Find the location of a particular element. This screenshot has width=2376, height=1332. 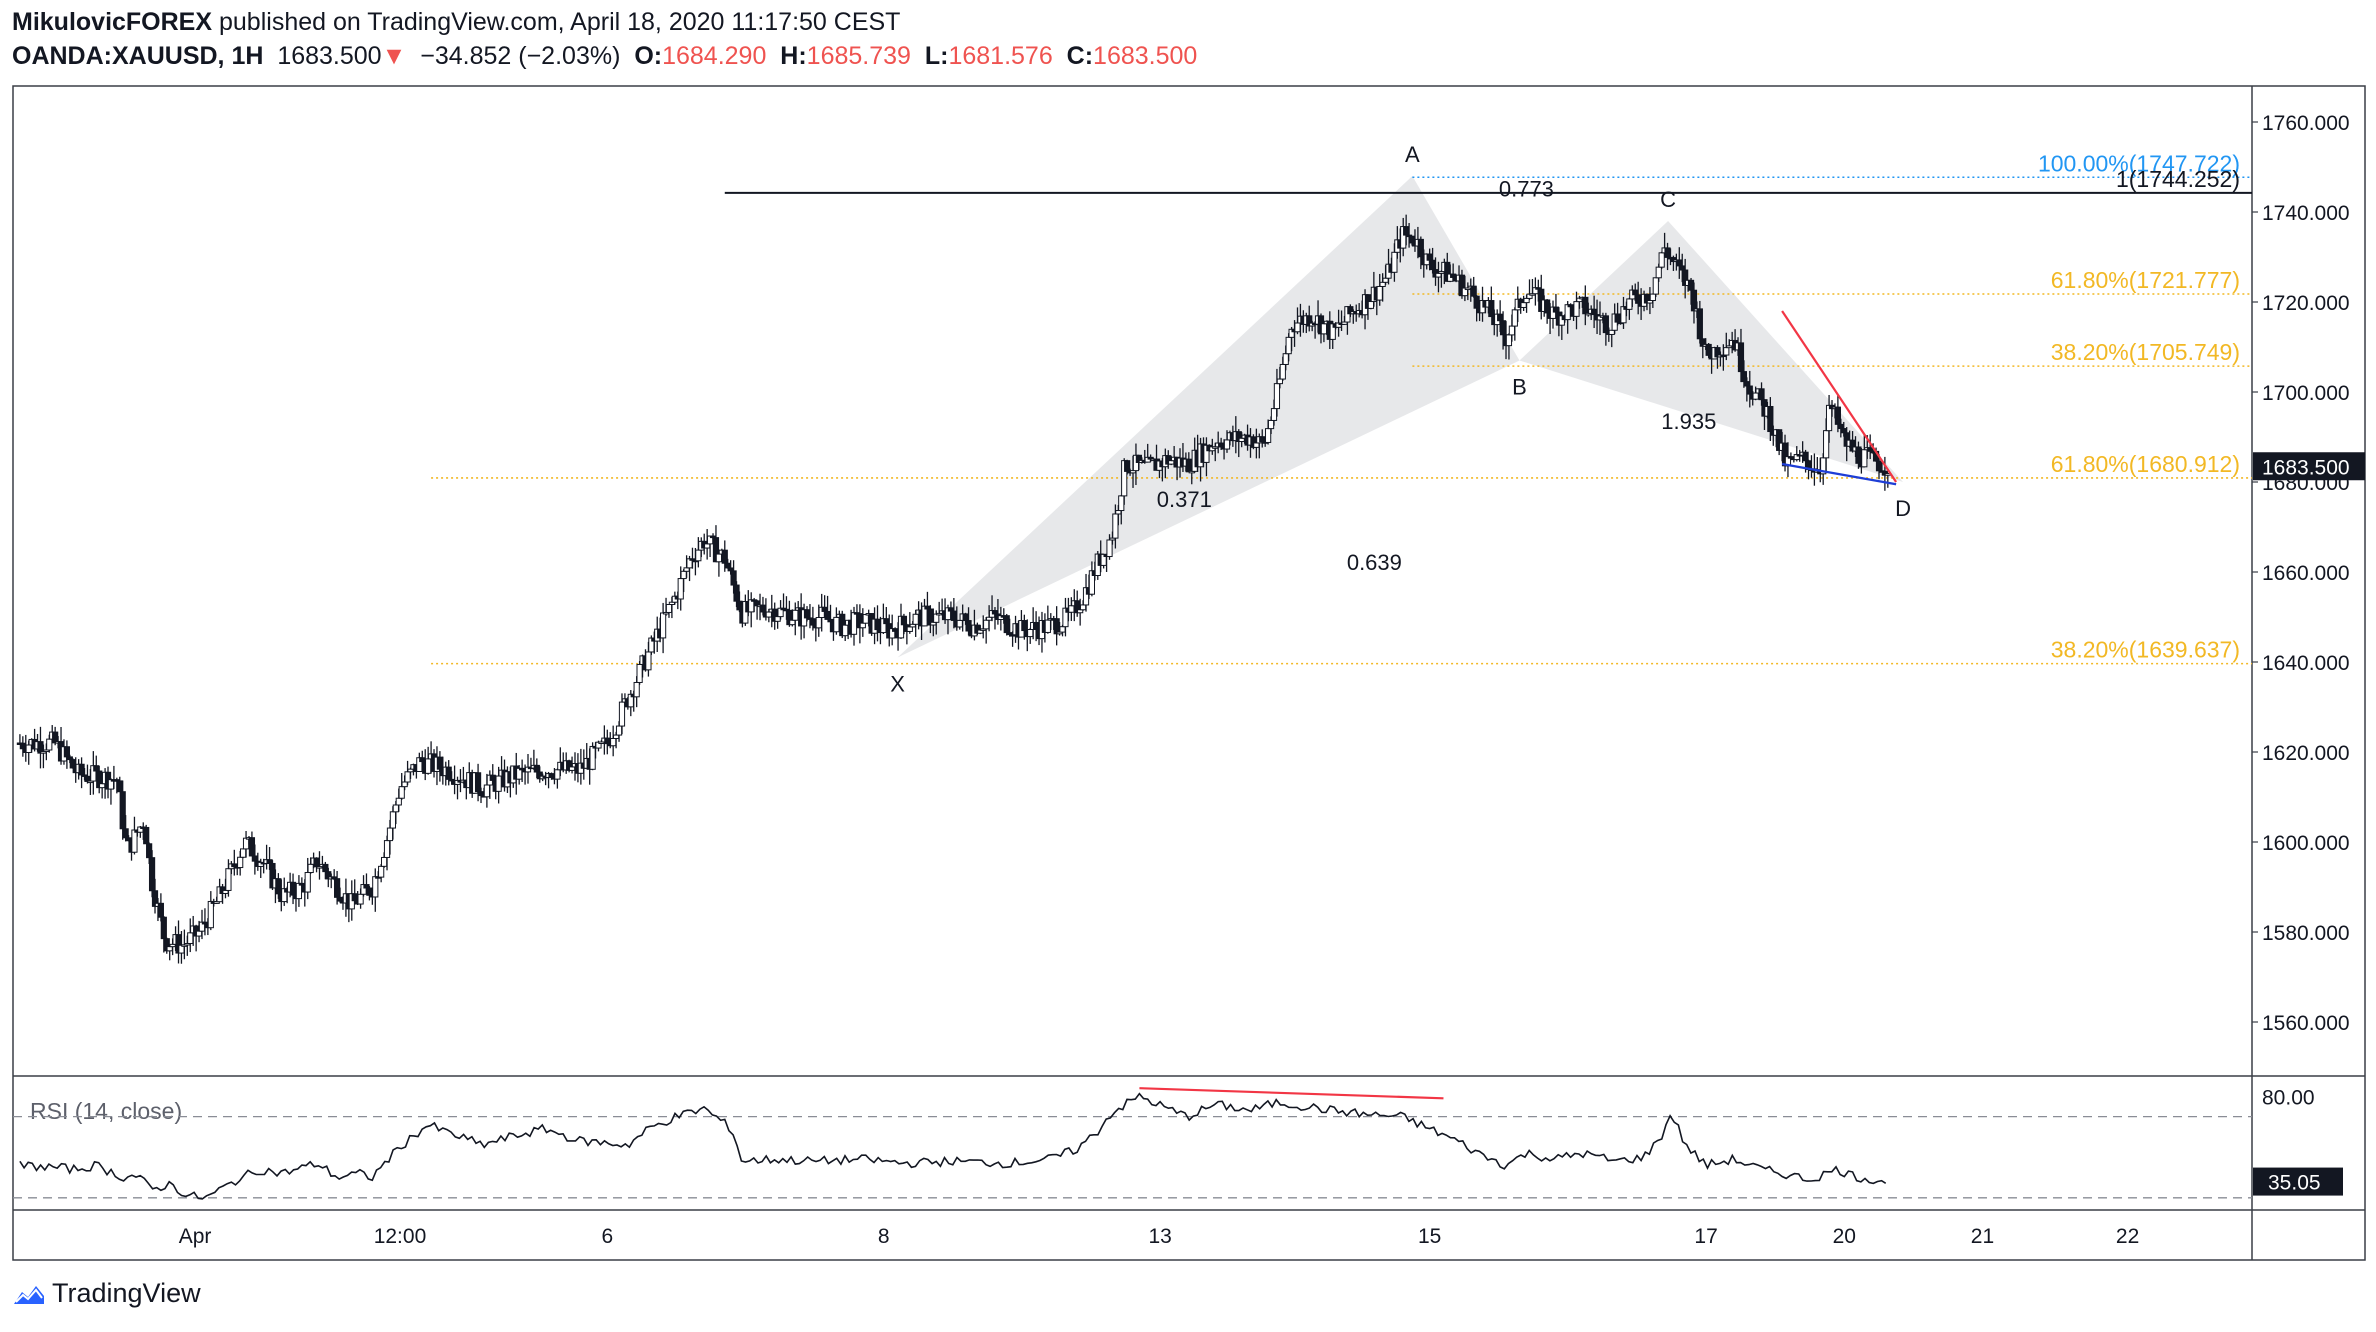

level-label-4: 61.80%(1680.912) is located at coordinates (2145, 464).